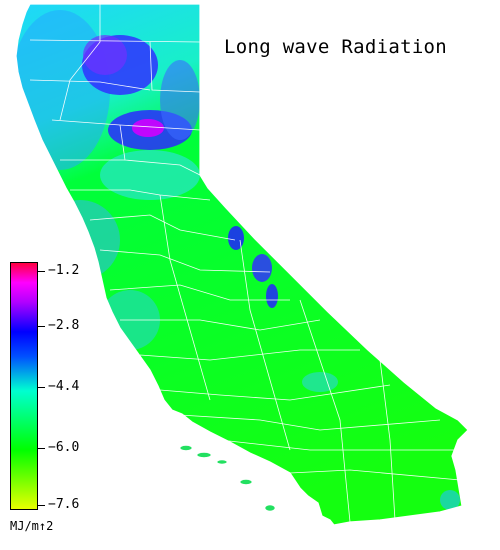 The width and height of the screenshot is (500, 550). Describe the element at coordinates (64, 325) in the screenshot. I see `colorbar-tick-label: −2.8` at that location.